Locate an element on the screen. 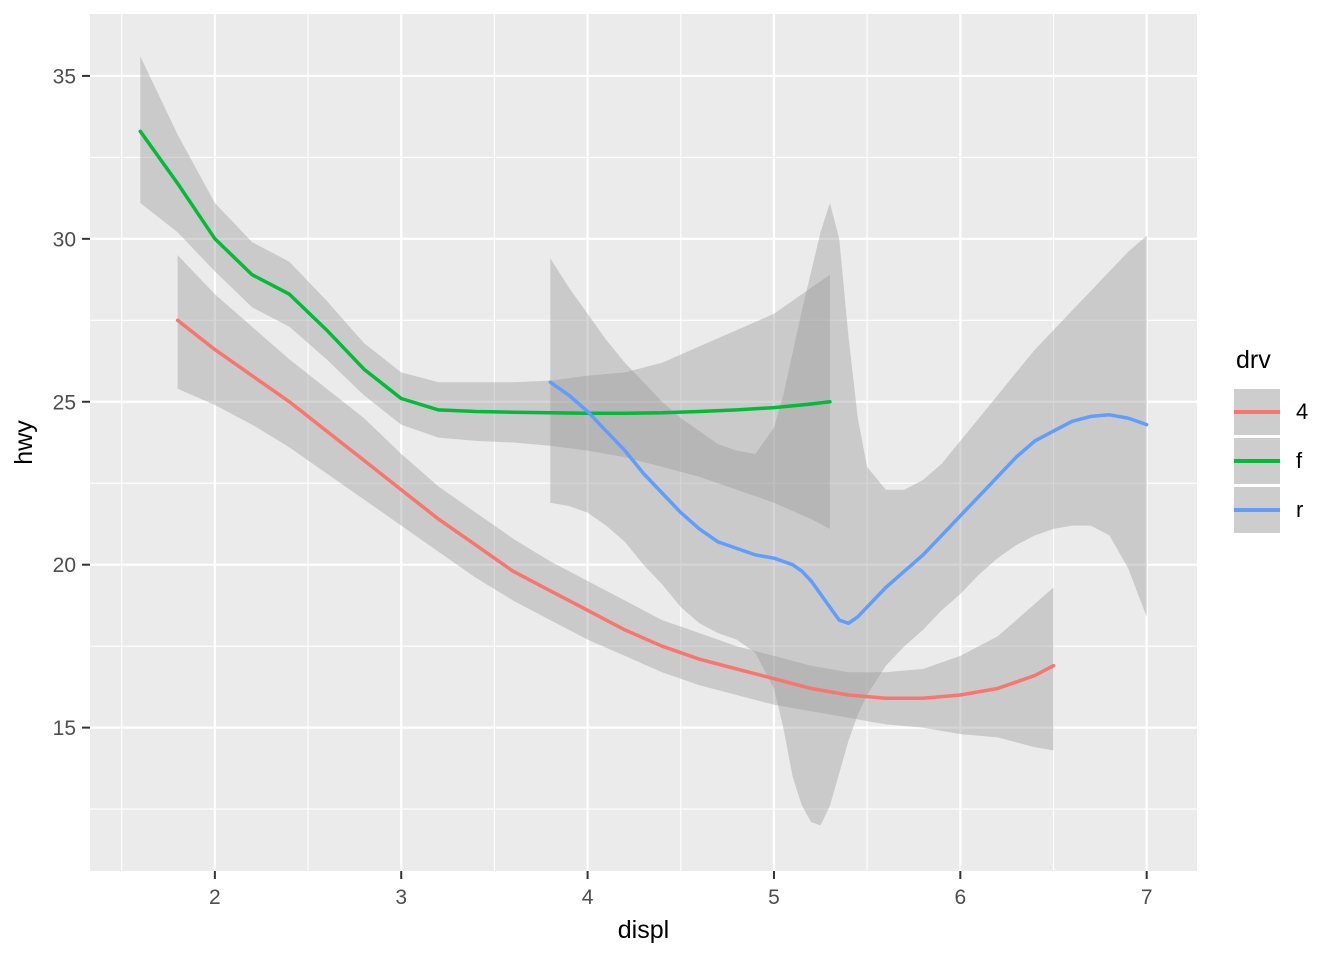 Image resolution: width=1344 pixels, height=960 pixels. x-tick-label: 5 is located at coordinates (774, 897).